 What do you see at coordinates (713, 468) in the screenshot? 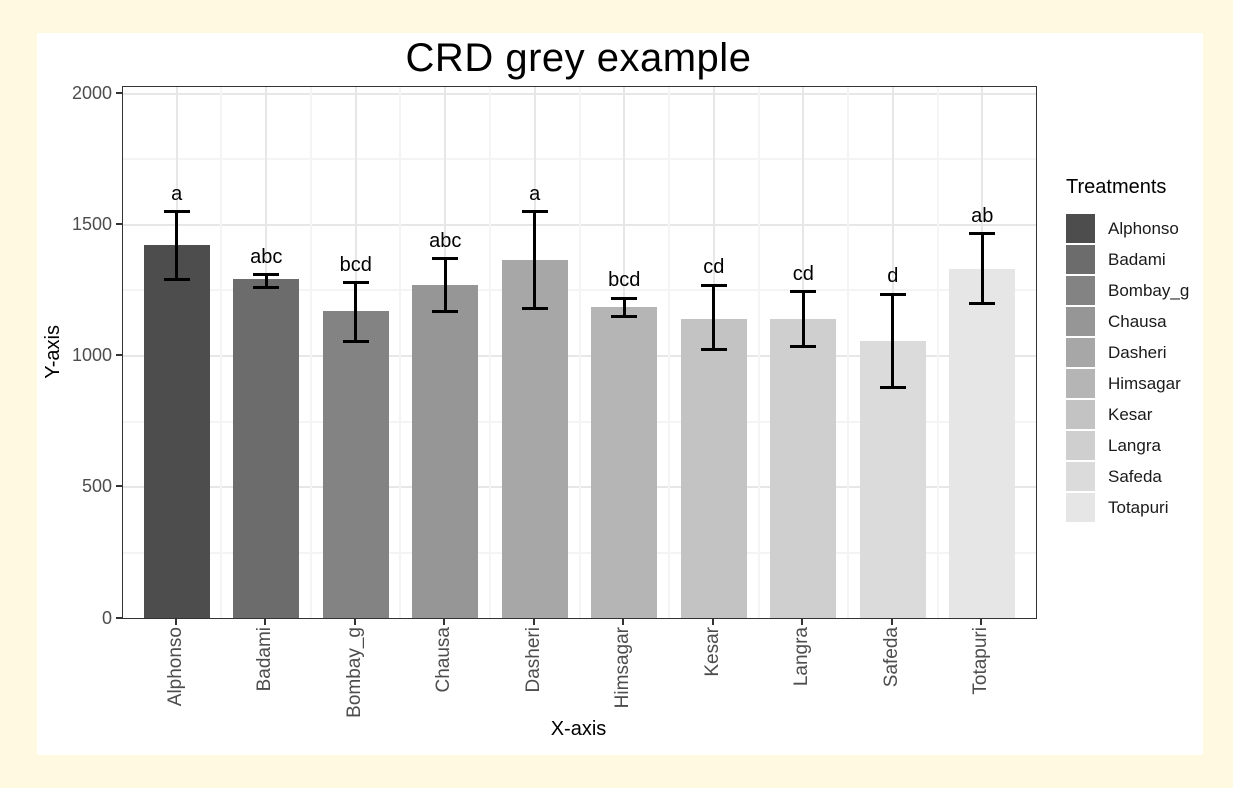
I see `bar-kesar` at bounding box center [713, 468].